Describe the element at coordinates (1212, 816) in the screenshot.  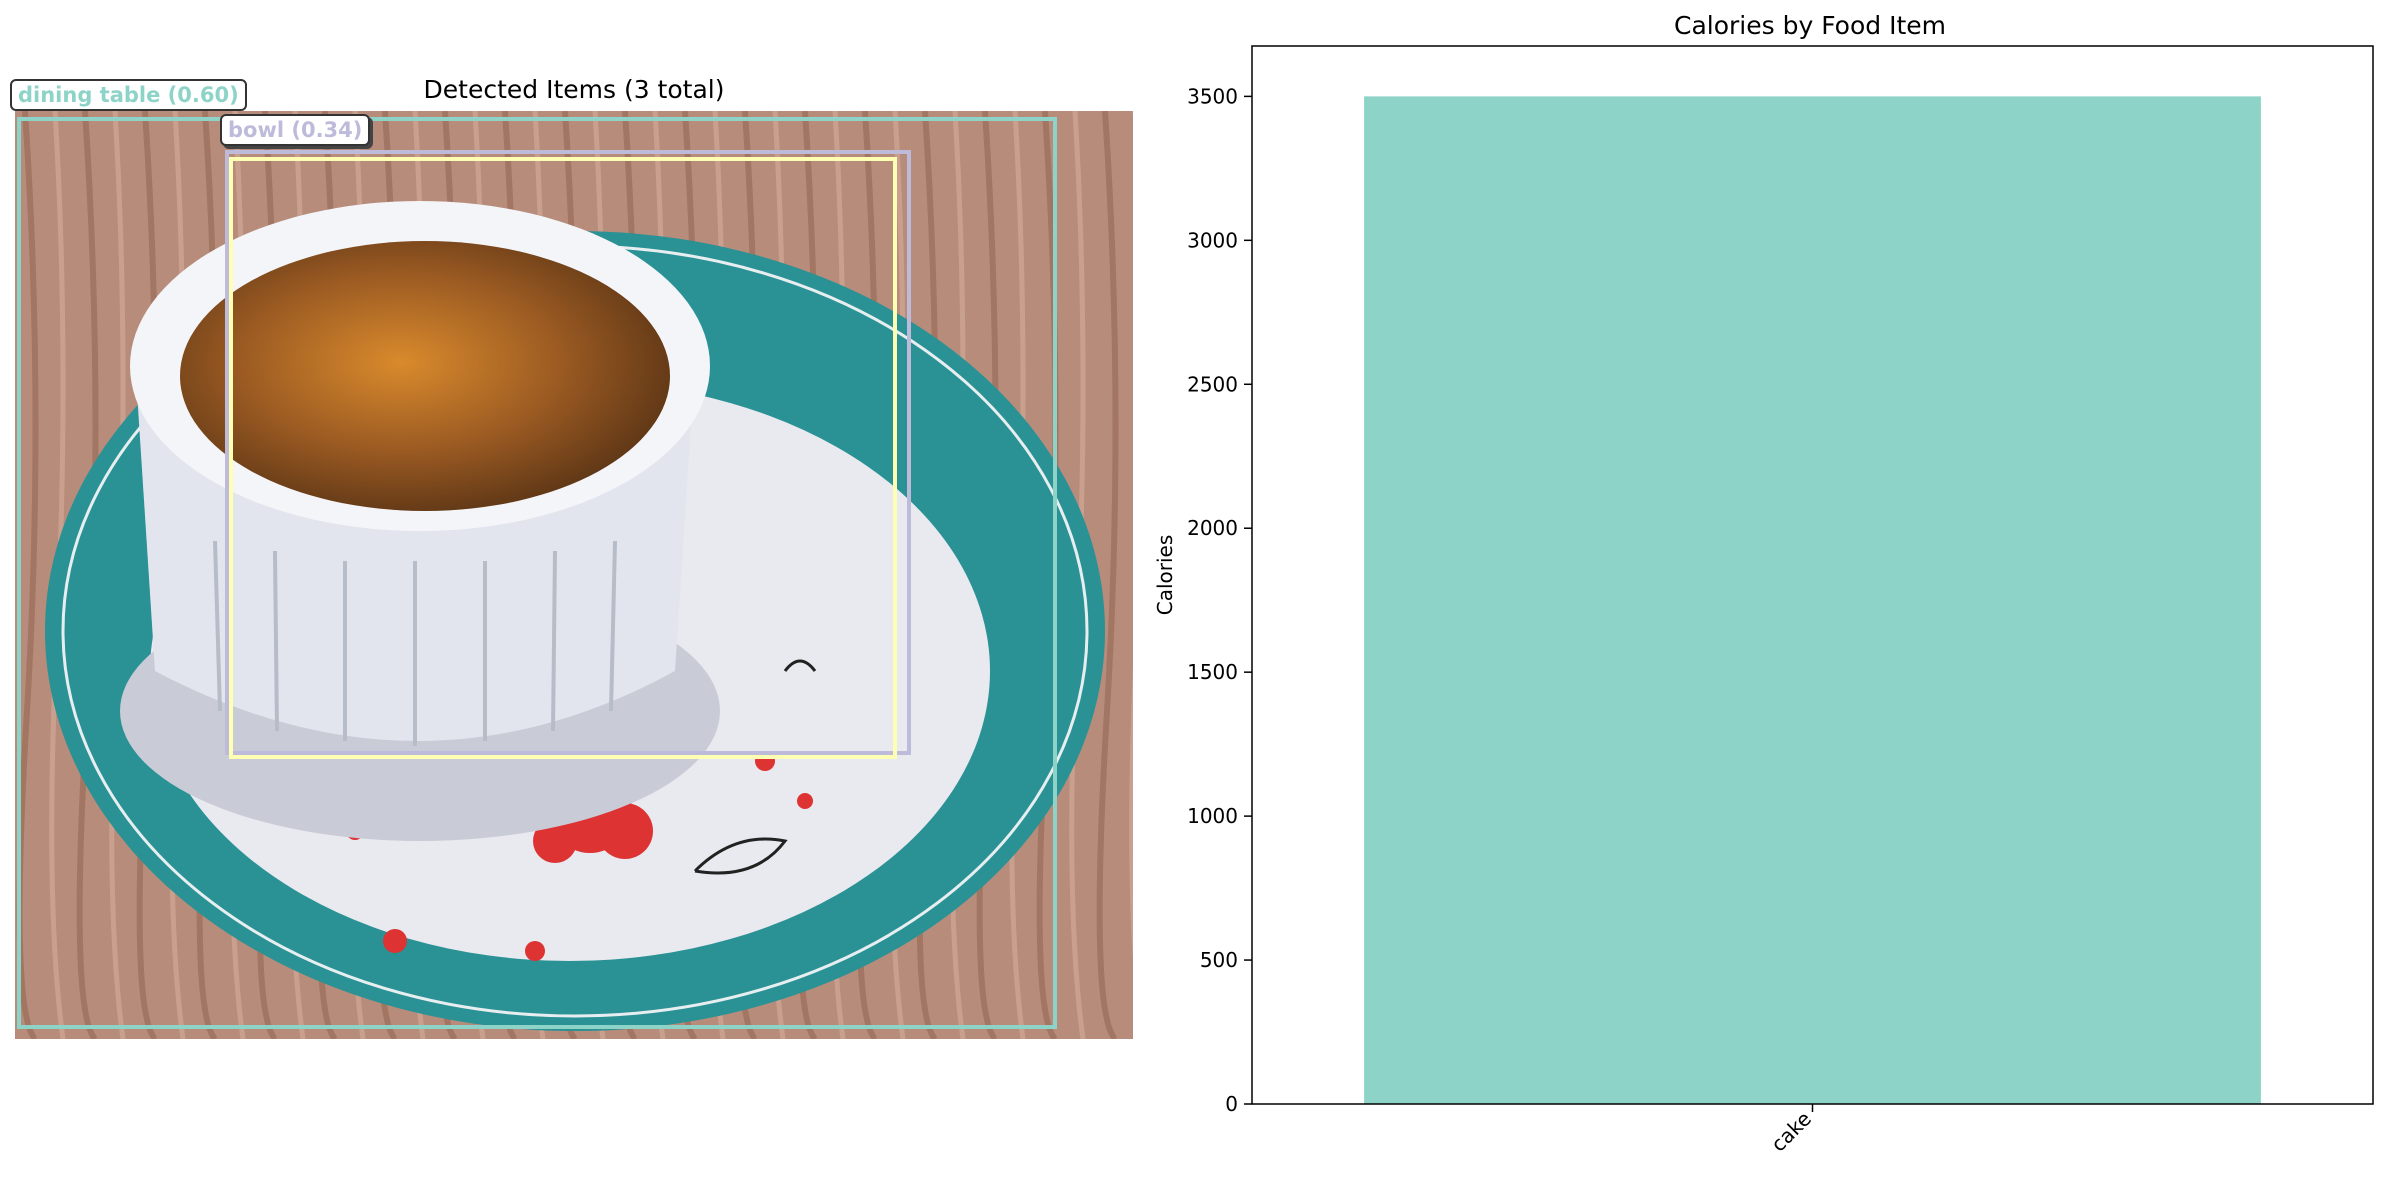
I see `y-tick-label-1000: 1000` at that location.